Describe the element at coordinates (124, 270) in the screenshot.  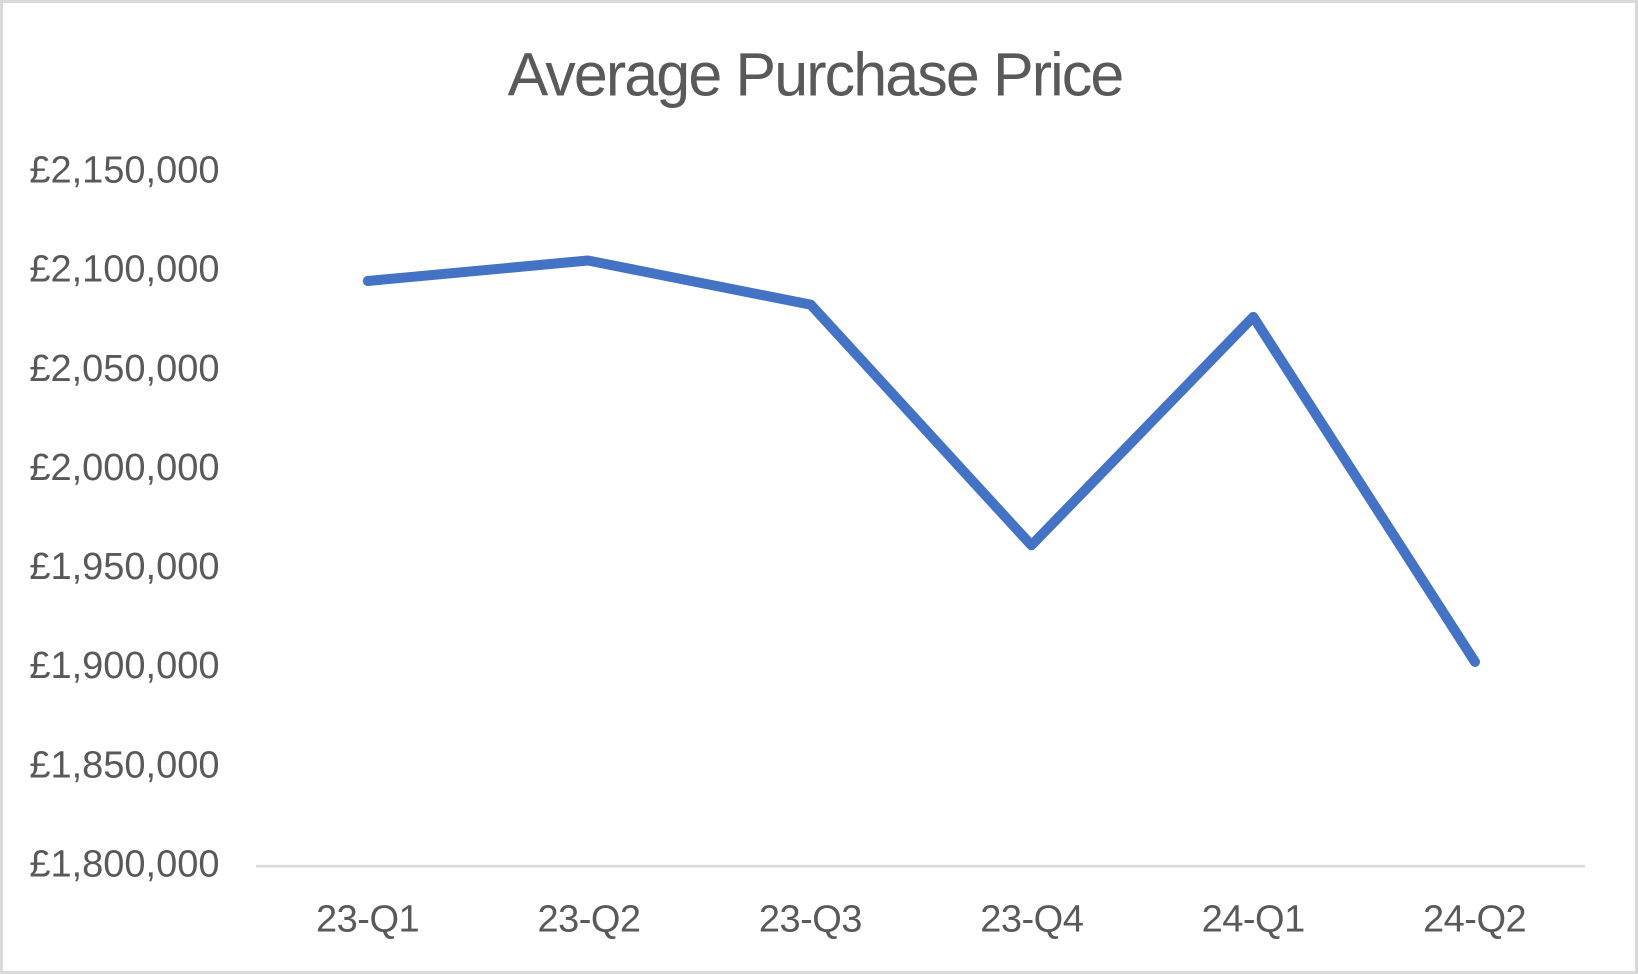
I see `svg-text: £2,100,000` at that location.